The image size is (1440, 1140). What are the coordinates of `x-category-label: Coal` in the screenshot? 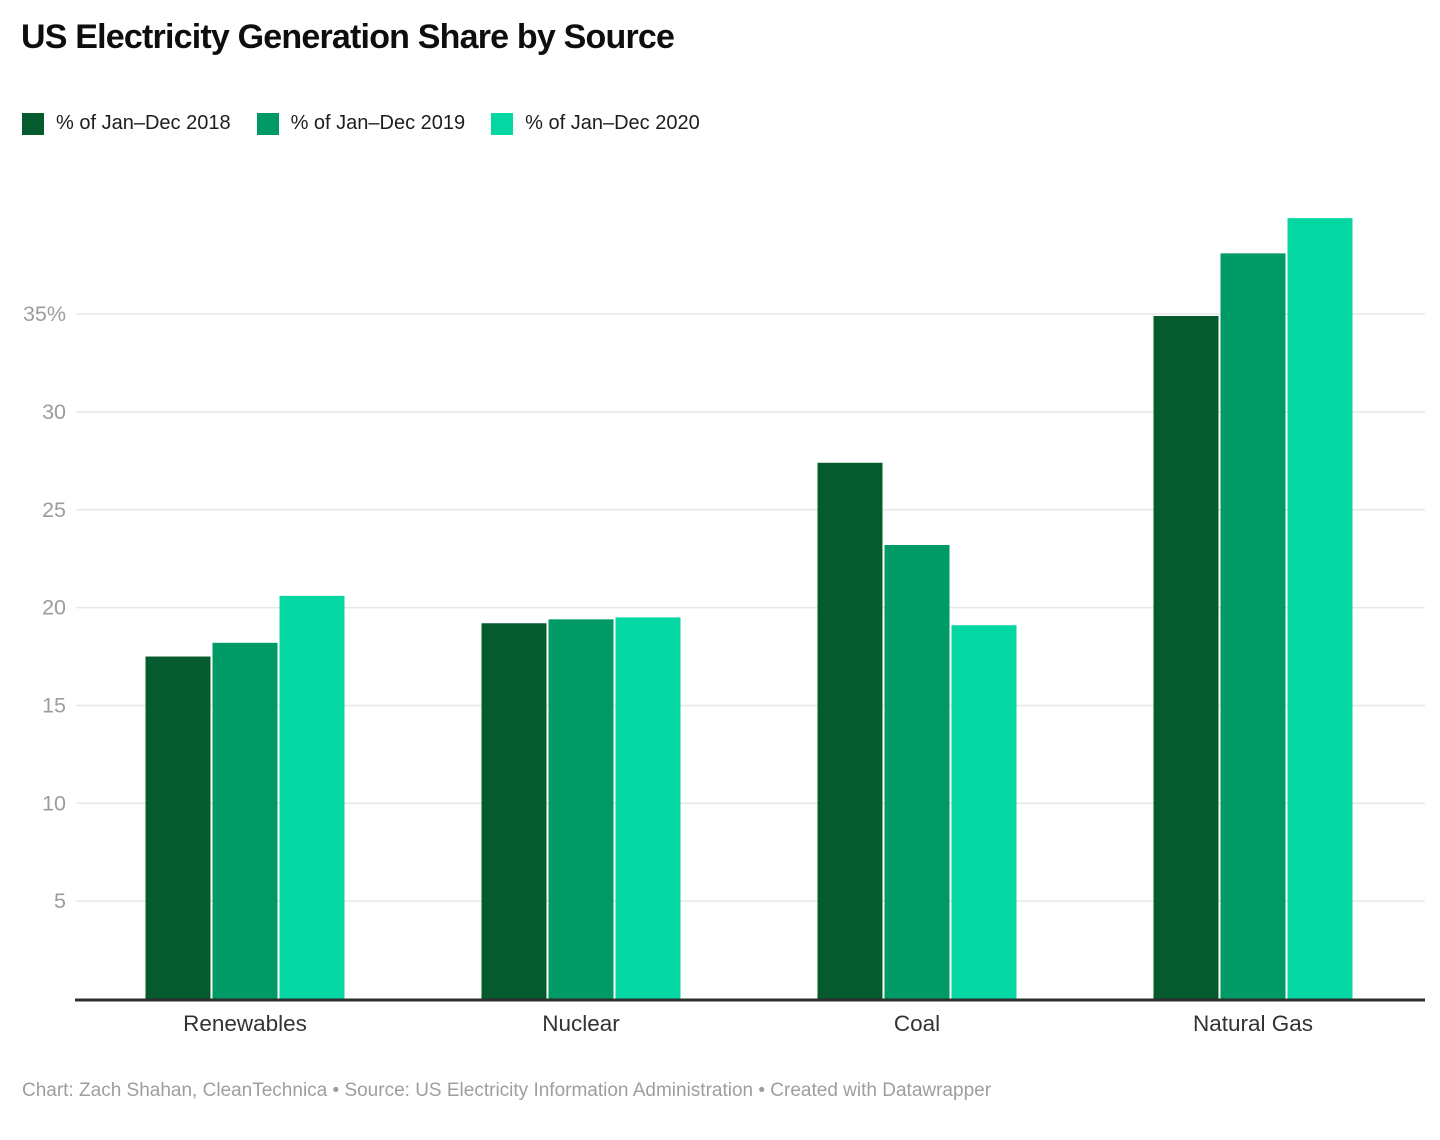 It's located at (917, 1023).